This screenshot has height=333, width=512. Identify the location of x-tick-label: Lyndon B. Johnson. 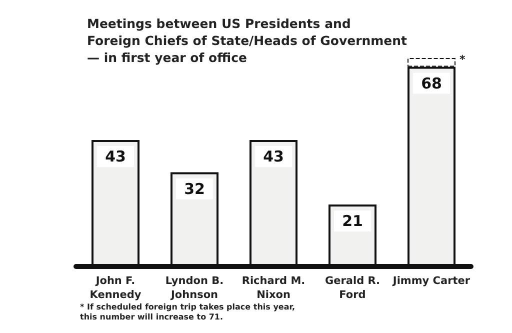
(194, 288).